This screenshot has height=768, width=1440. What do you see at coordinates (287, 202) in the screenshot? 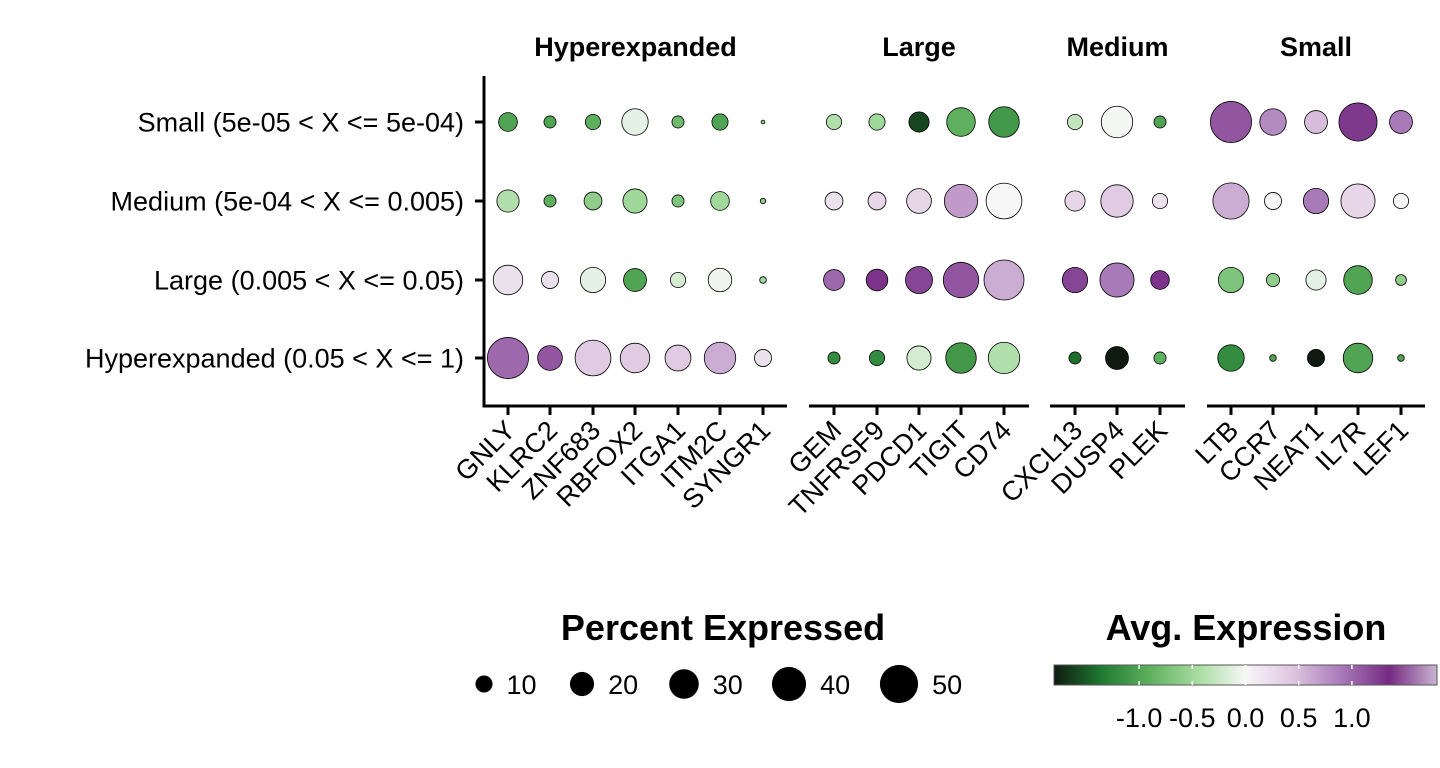
I see `row-label-2: Medium (5e-04 < X <= 0.005)` at bounding box center [287, 202].